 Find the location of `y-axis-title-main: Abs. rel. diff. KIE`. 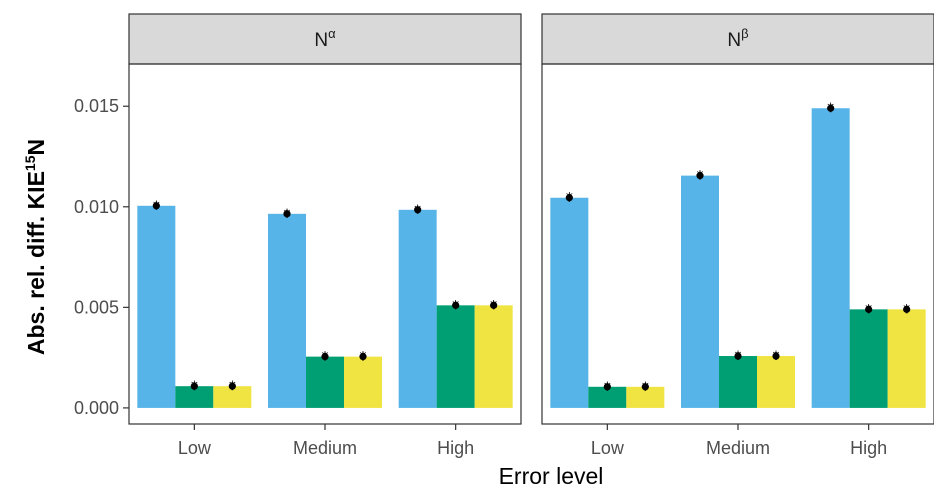

y-axis-title-main: Abs. rel. diff. KIE is located at coordinates (36, 263).